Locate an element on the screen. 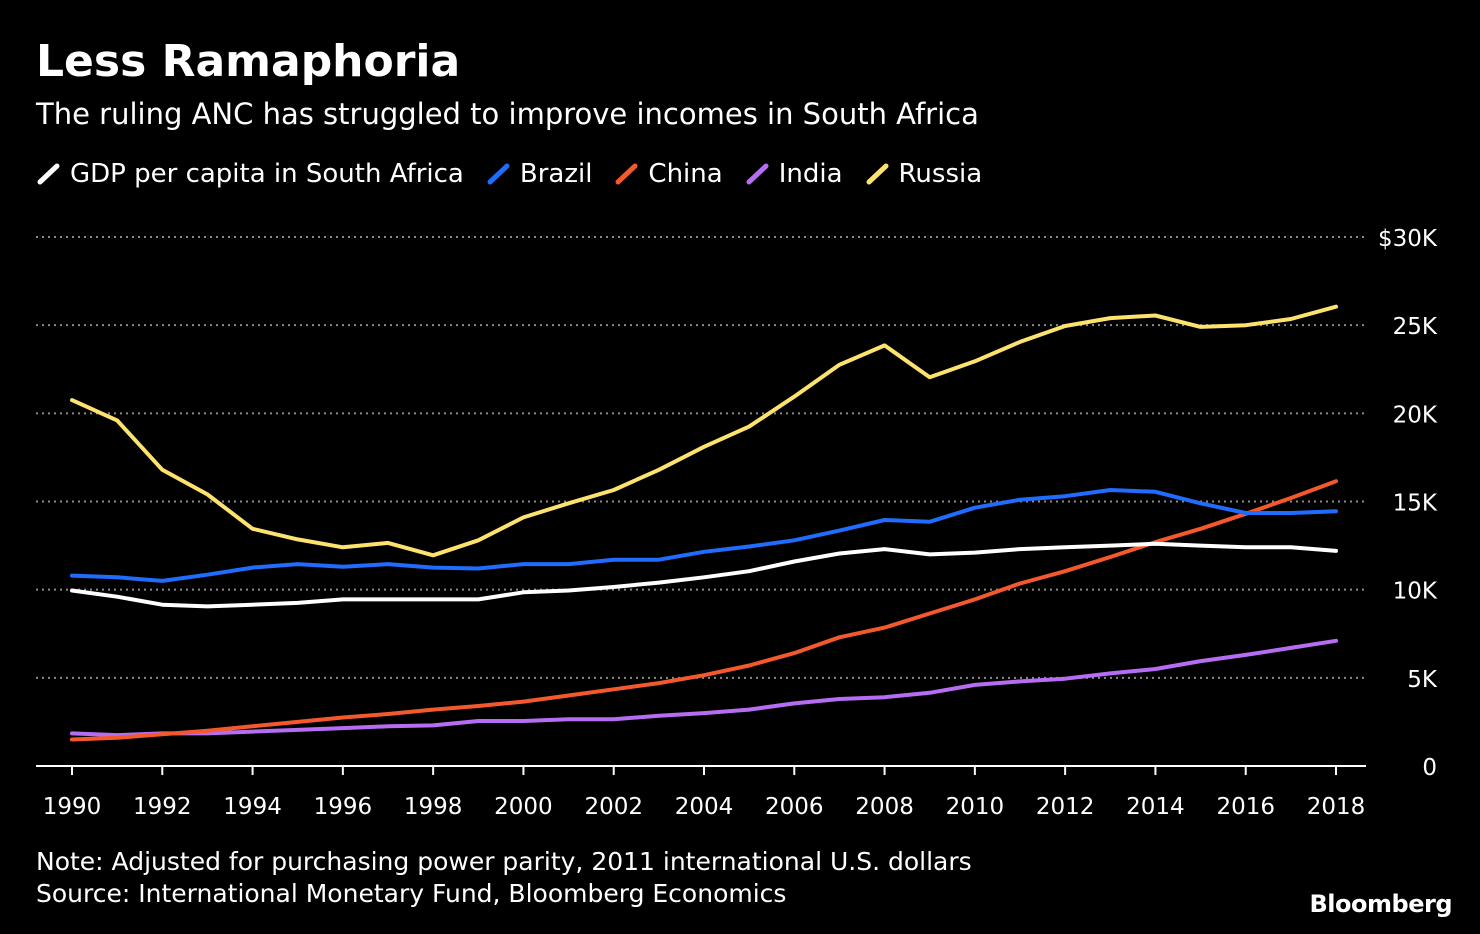 The height and width of the screenshot is (934, 1480). y-tick-label: 10K is located at coordinates (1415, 592).